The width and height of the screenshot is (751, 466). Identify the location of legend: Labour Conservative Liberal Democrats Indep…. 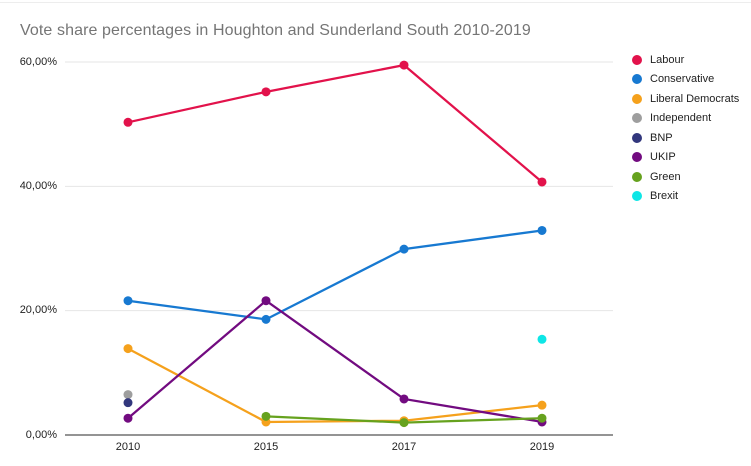
(685, 128).